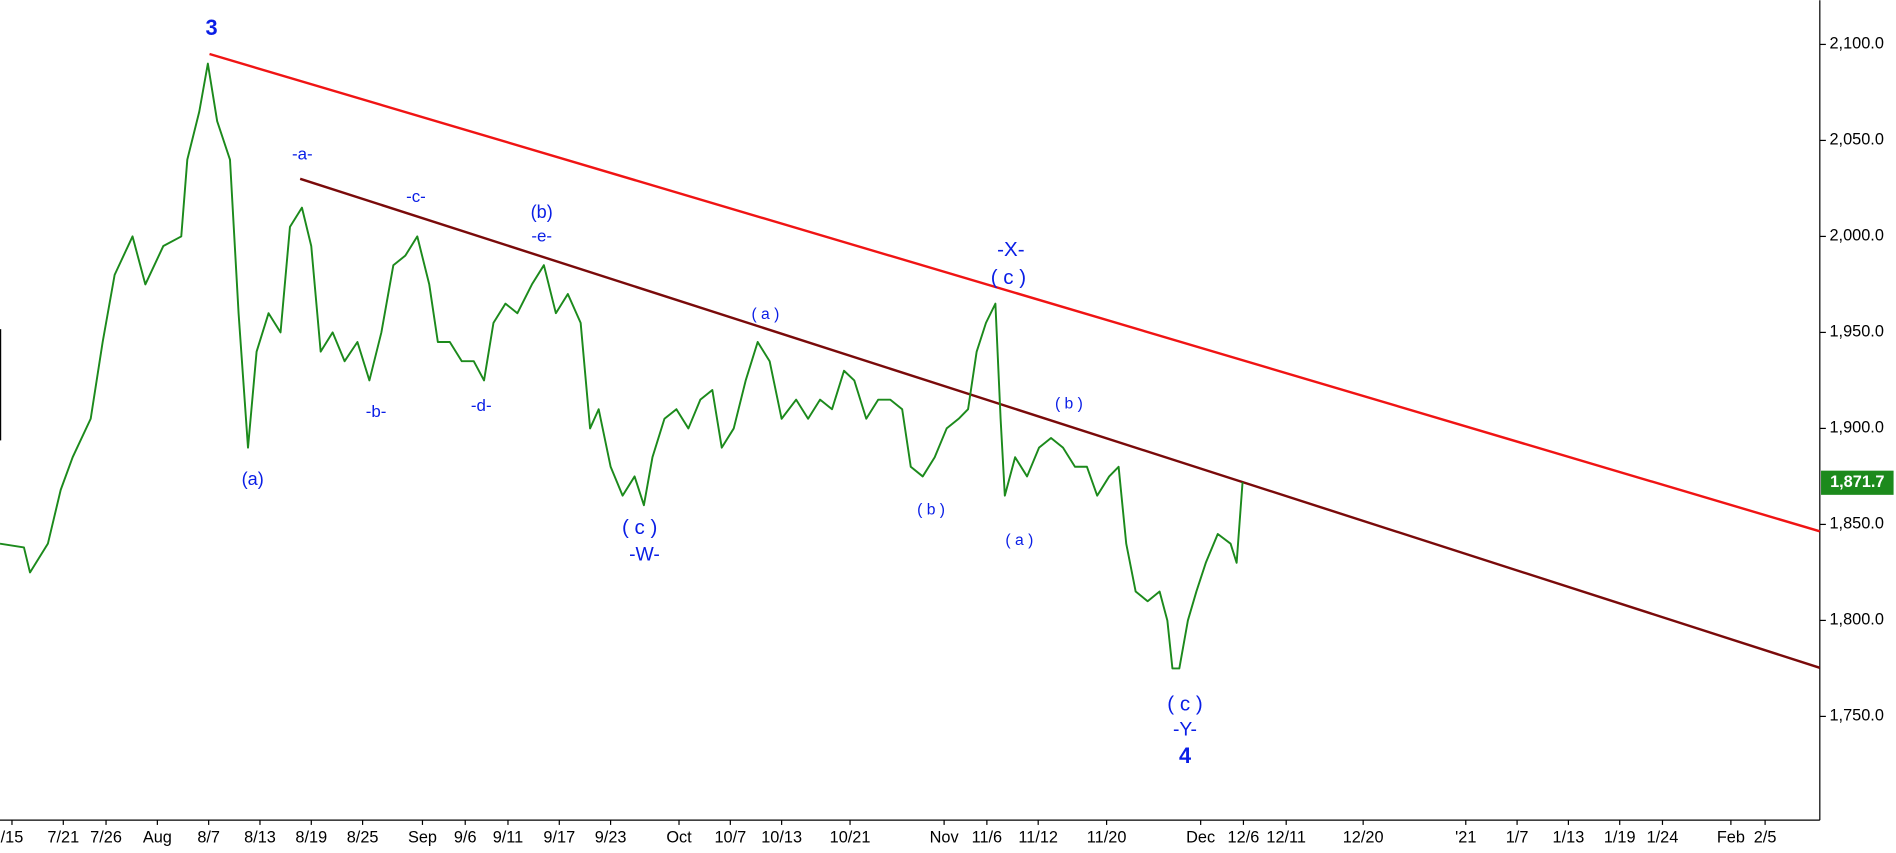 This screenshot has height=853, width=1896. I want to click on wave-label: 4, so click(1185, 755).